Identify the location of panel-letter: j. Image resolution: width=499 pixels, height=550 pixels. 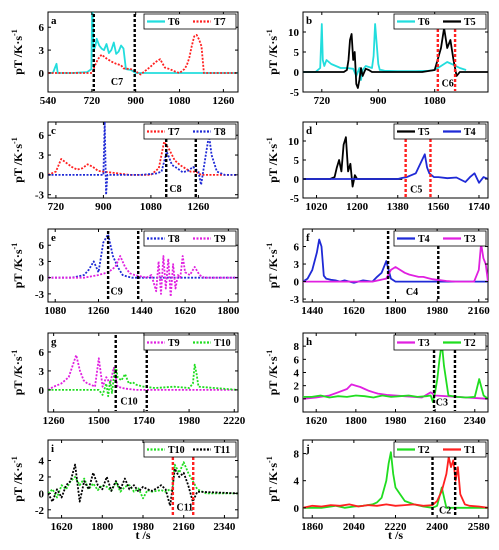
(307, 449).